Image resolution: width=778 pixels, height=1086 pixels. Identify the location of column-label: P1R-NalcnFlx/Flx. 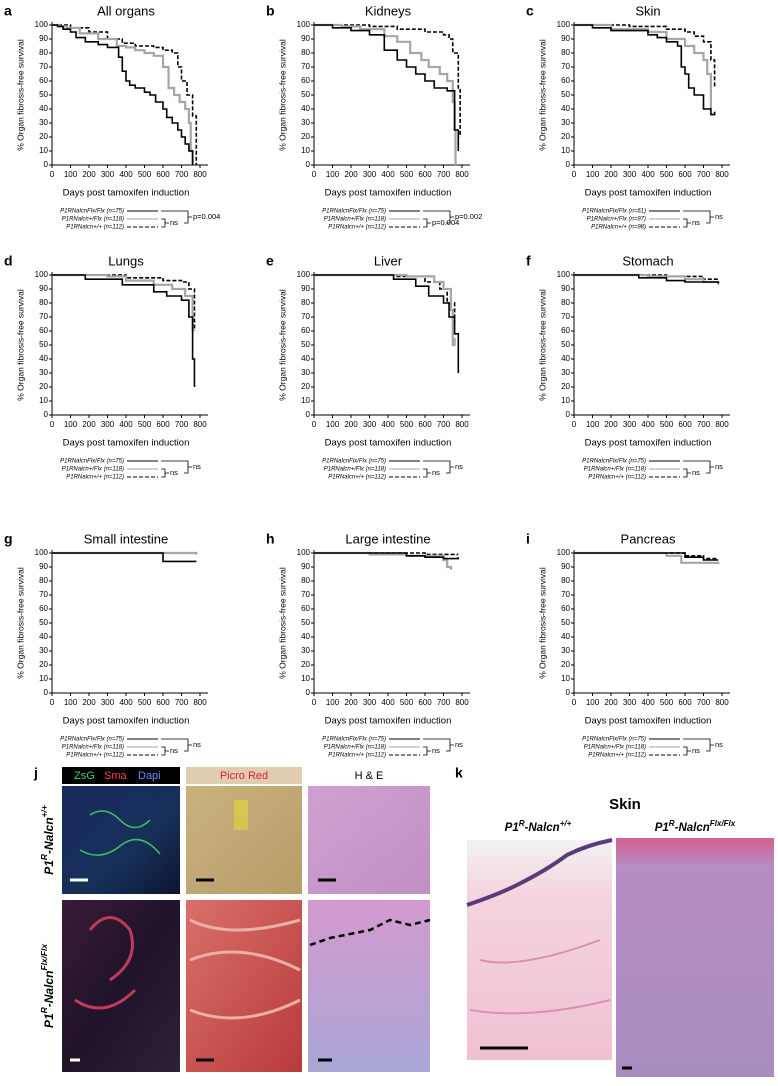
(695, 826).